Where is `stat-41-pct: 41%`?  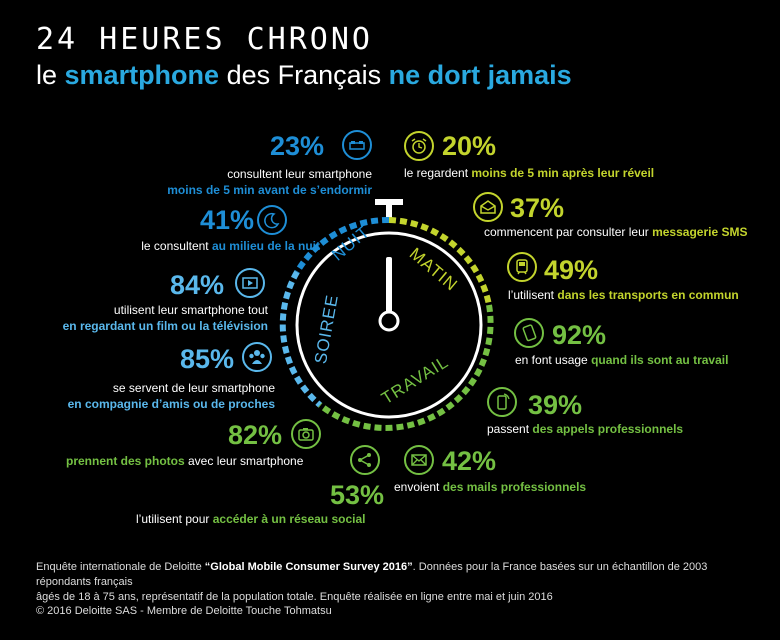
stat-41-pct: 41% is located at coordinates (227, 220).